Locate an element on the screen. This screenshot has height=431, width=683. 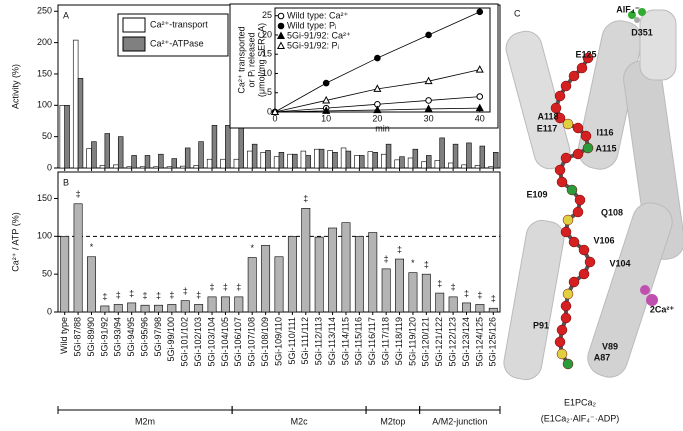
residue-label: E109 is located at coordinates (536, 194).